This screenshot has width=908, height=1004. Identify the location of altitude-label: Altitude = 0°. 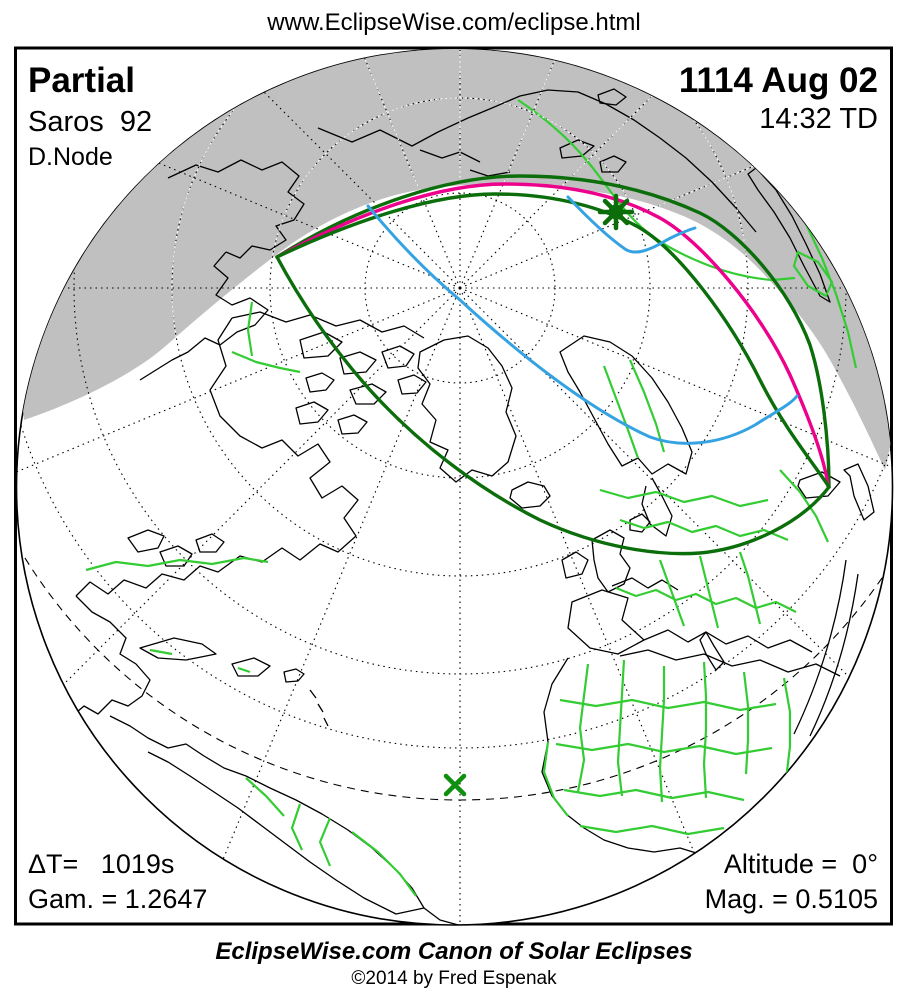
(801, 864).